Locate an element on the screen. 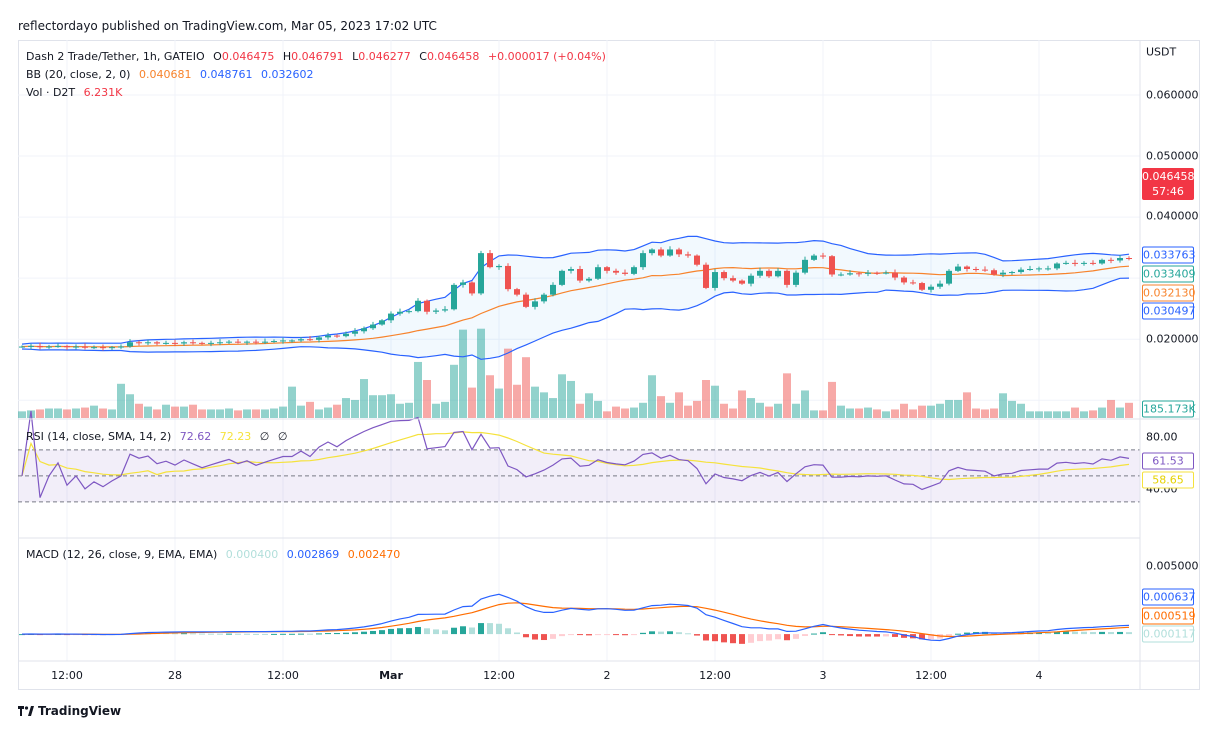 This screenshot has height=740, width=1220. bb-basis-tag: 0.032130 is located at coordinates (1169, 293).